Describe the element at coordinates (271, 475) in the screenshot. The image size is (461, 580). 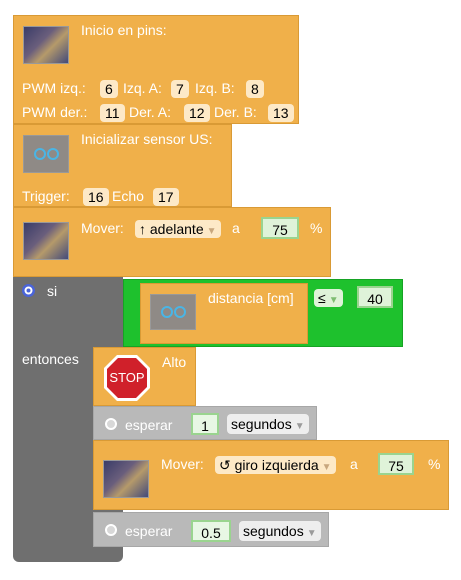
I see `move-turn-left-block: Mover: ↺ giro izquierda ▼ a 75 %` at that location.